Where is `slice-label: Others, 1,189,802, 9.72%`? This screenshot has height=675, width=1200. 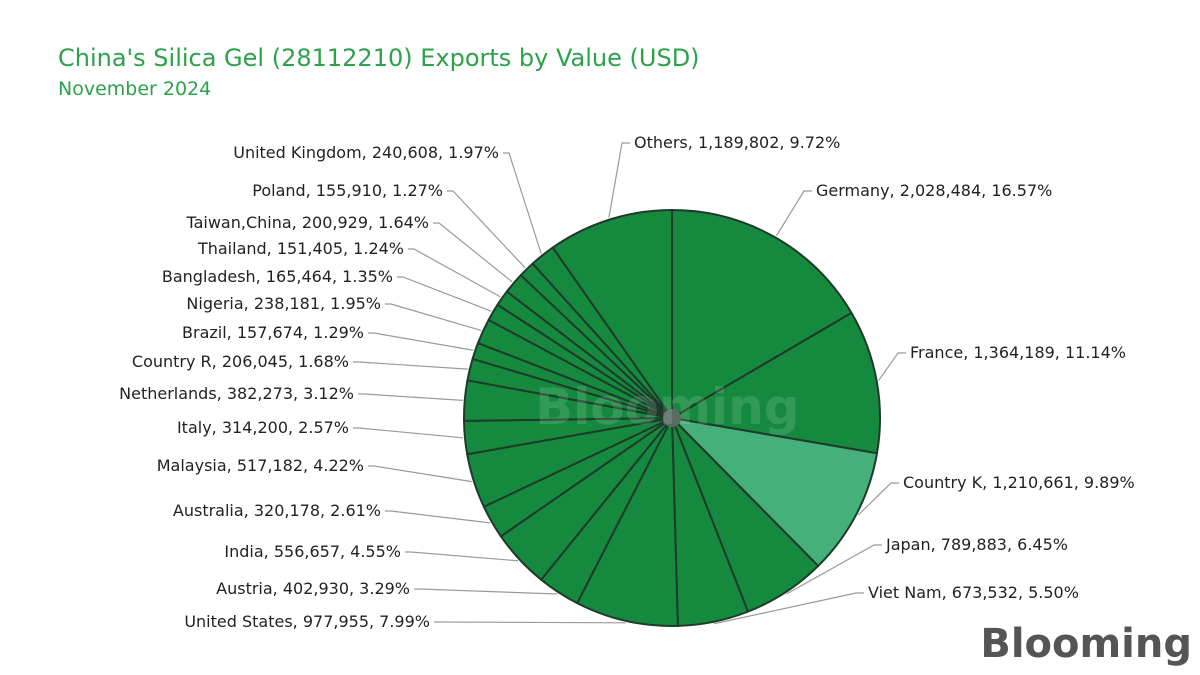 slice-label: Others, 1,189,802, 9.72% is located at coordinates (737, 142).